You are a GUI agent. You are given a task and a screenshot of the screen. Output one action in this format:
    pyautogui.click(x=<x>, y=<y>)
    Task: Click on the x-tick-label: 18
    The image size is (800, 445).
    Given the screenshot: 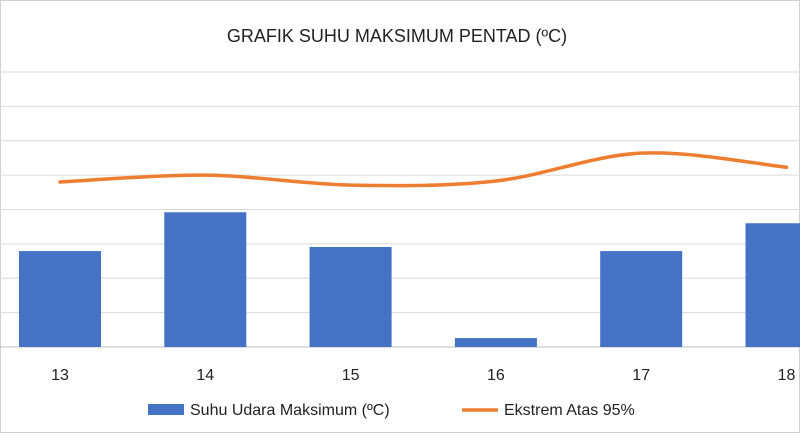 What is the action you would take?
    pyautogui.click(x=787, y=375)
    